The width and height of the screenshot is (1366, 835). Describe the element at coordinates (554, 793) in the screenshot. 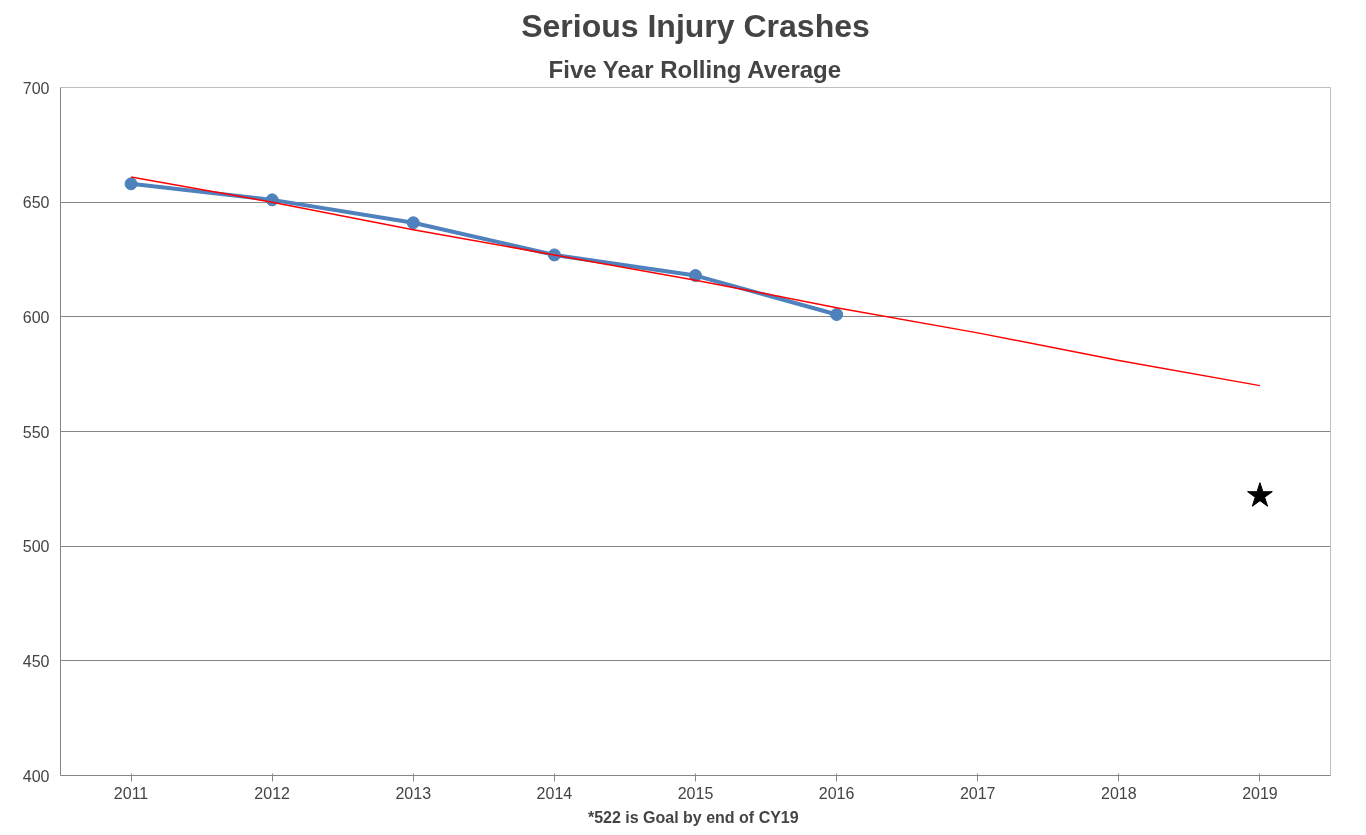

I see `x-tick-label: 2014` at that location.